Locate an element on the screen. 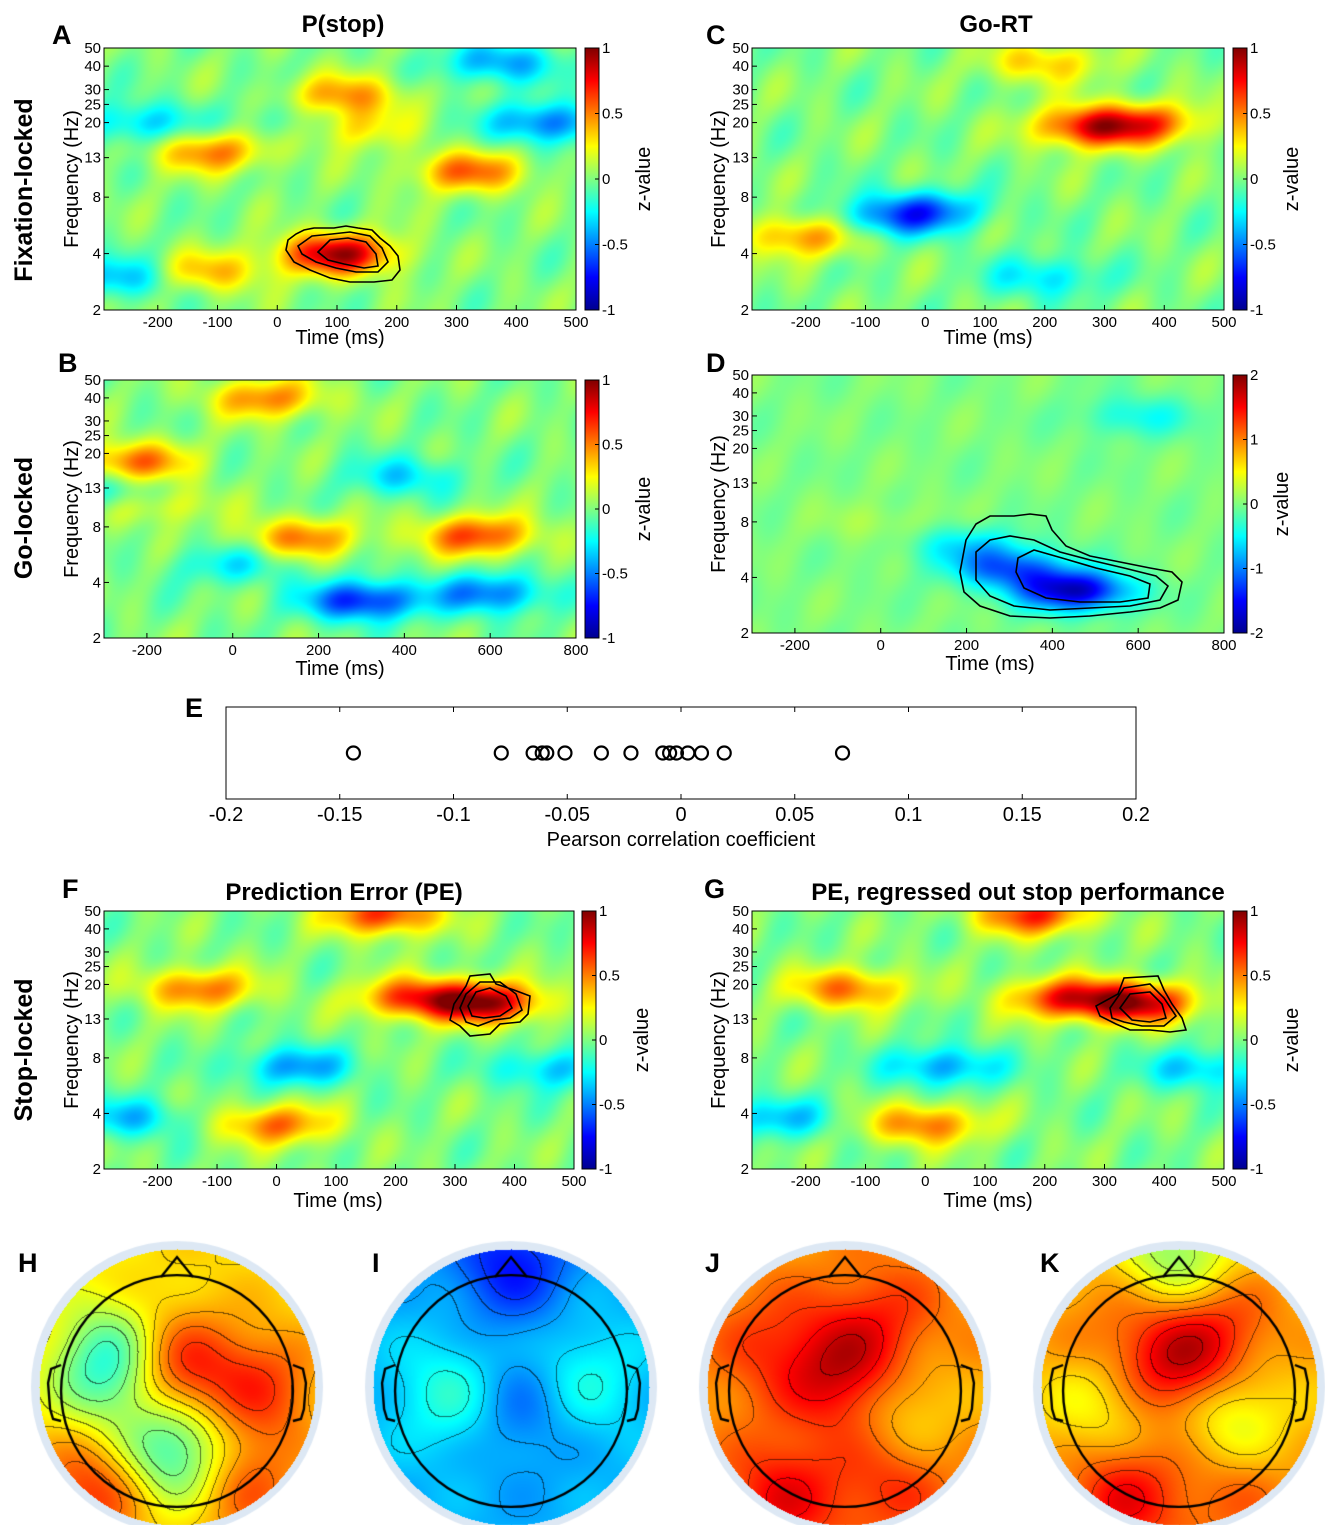 This screenshot has width=1325, height=1525. colorbar-label-g: z-value is located at coordinates (1292, 1040).